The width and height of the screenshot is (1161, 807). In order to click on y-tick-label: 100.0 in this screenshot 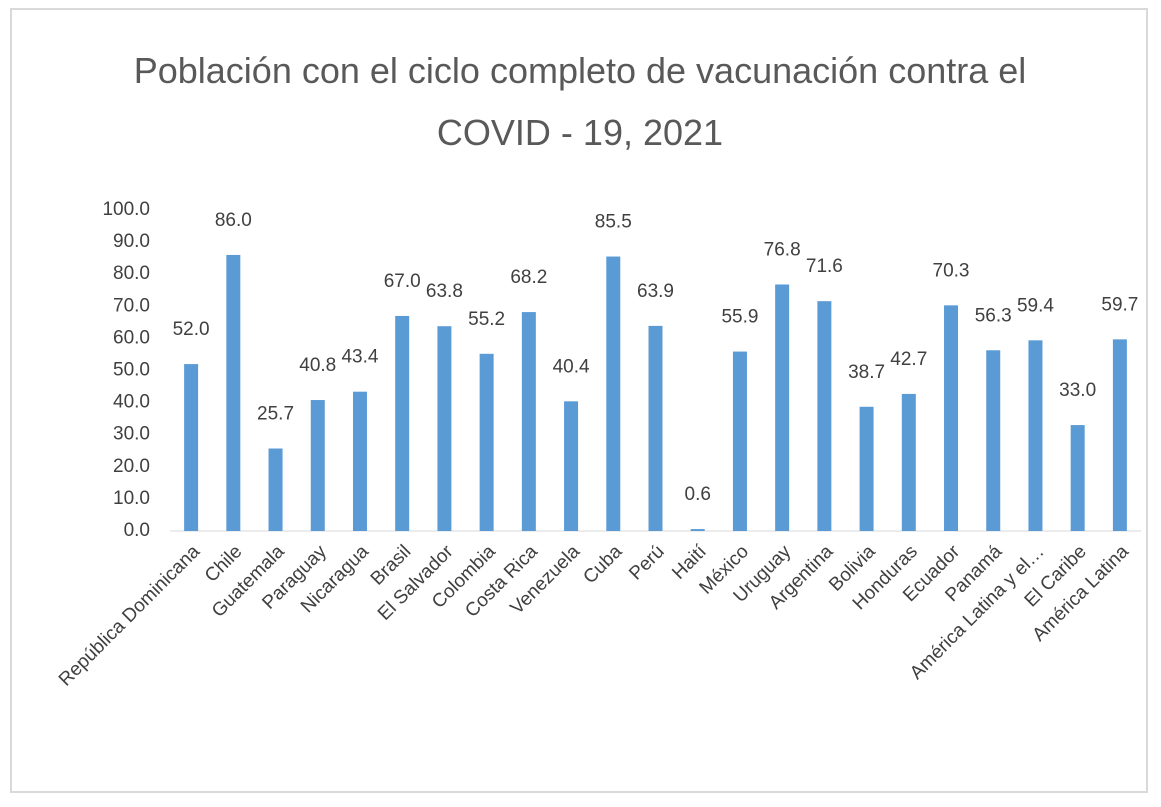, I will do `click(126, 209)`.